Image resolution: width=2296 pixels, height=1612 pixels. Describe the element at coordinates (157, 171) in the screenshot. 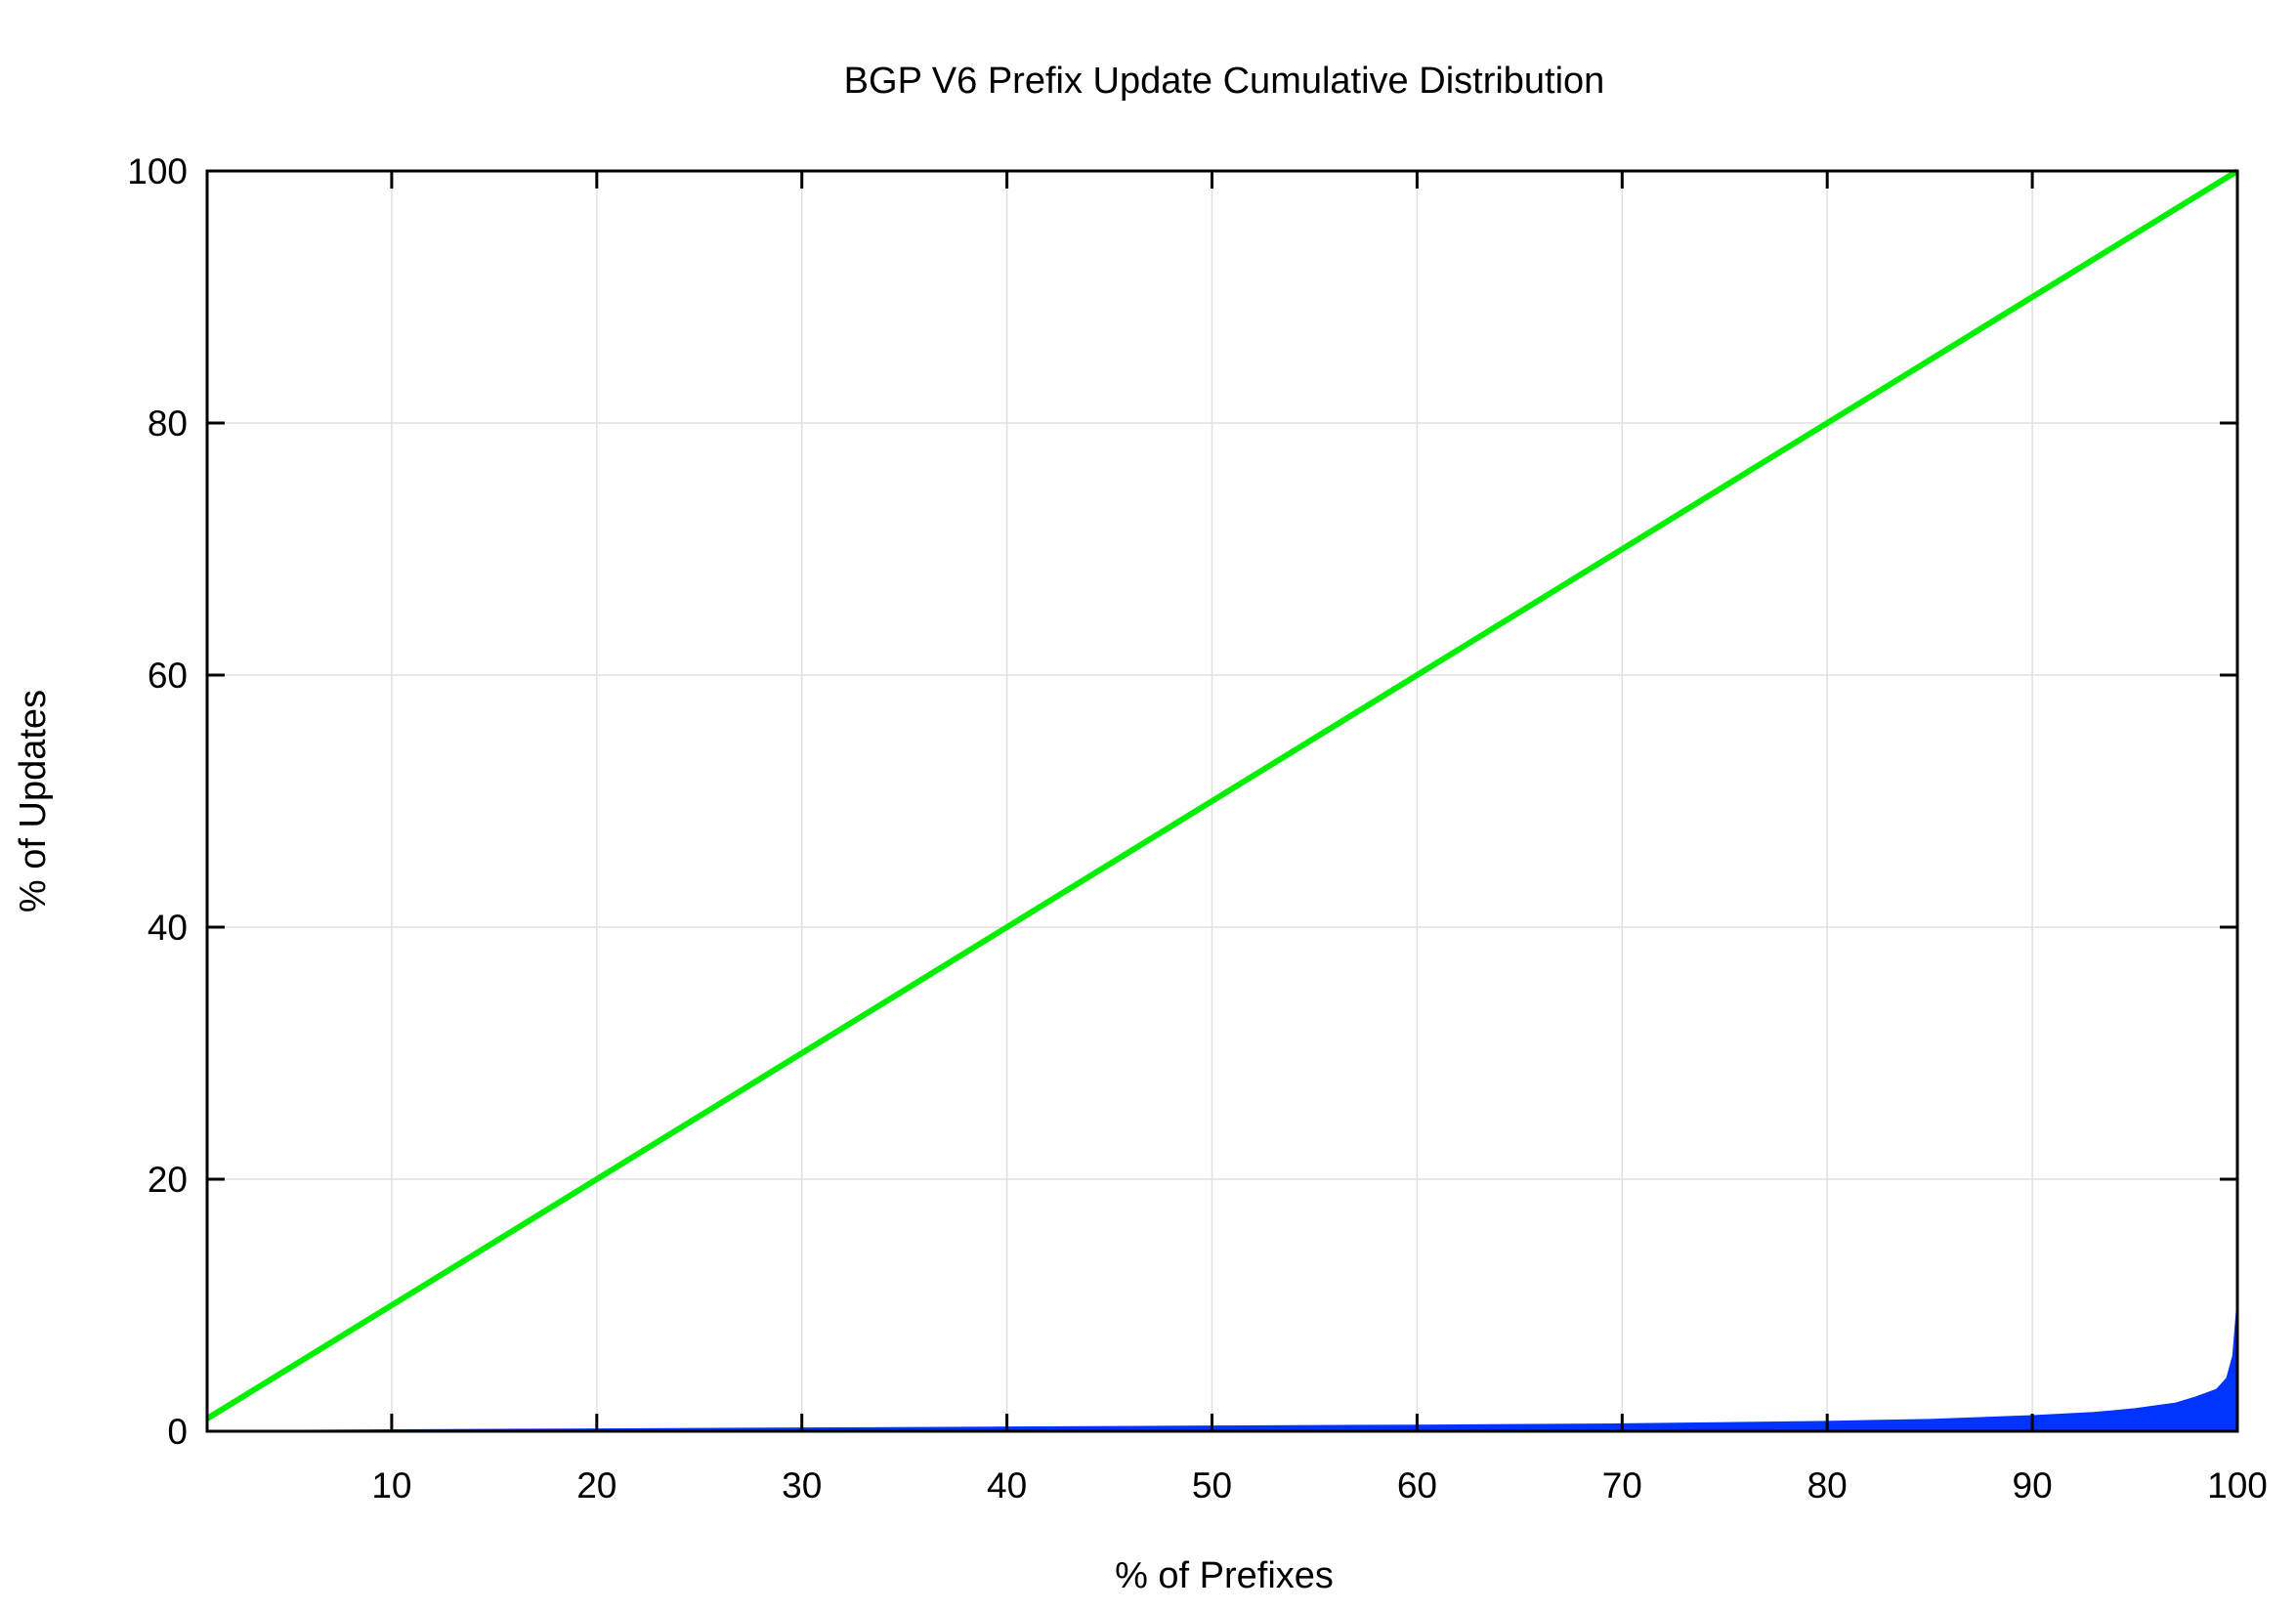

I see `y-tick-label: 100` at that location.